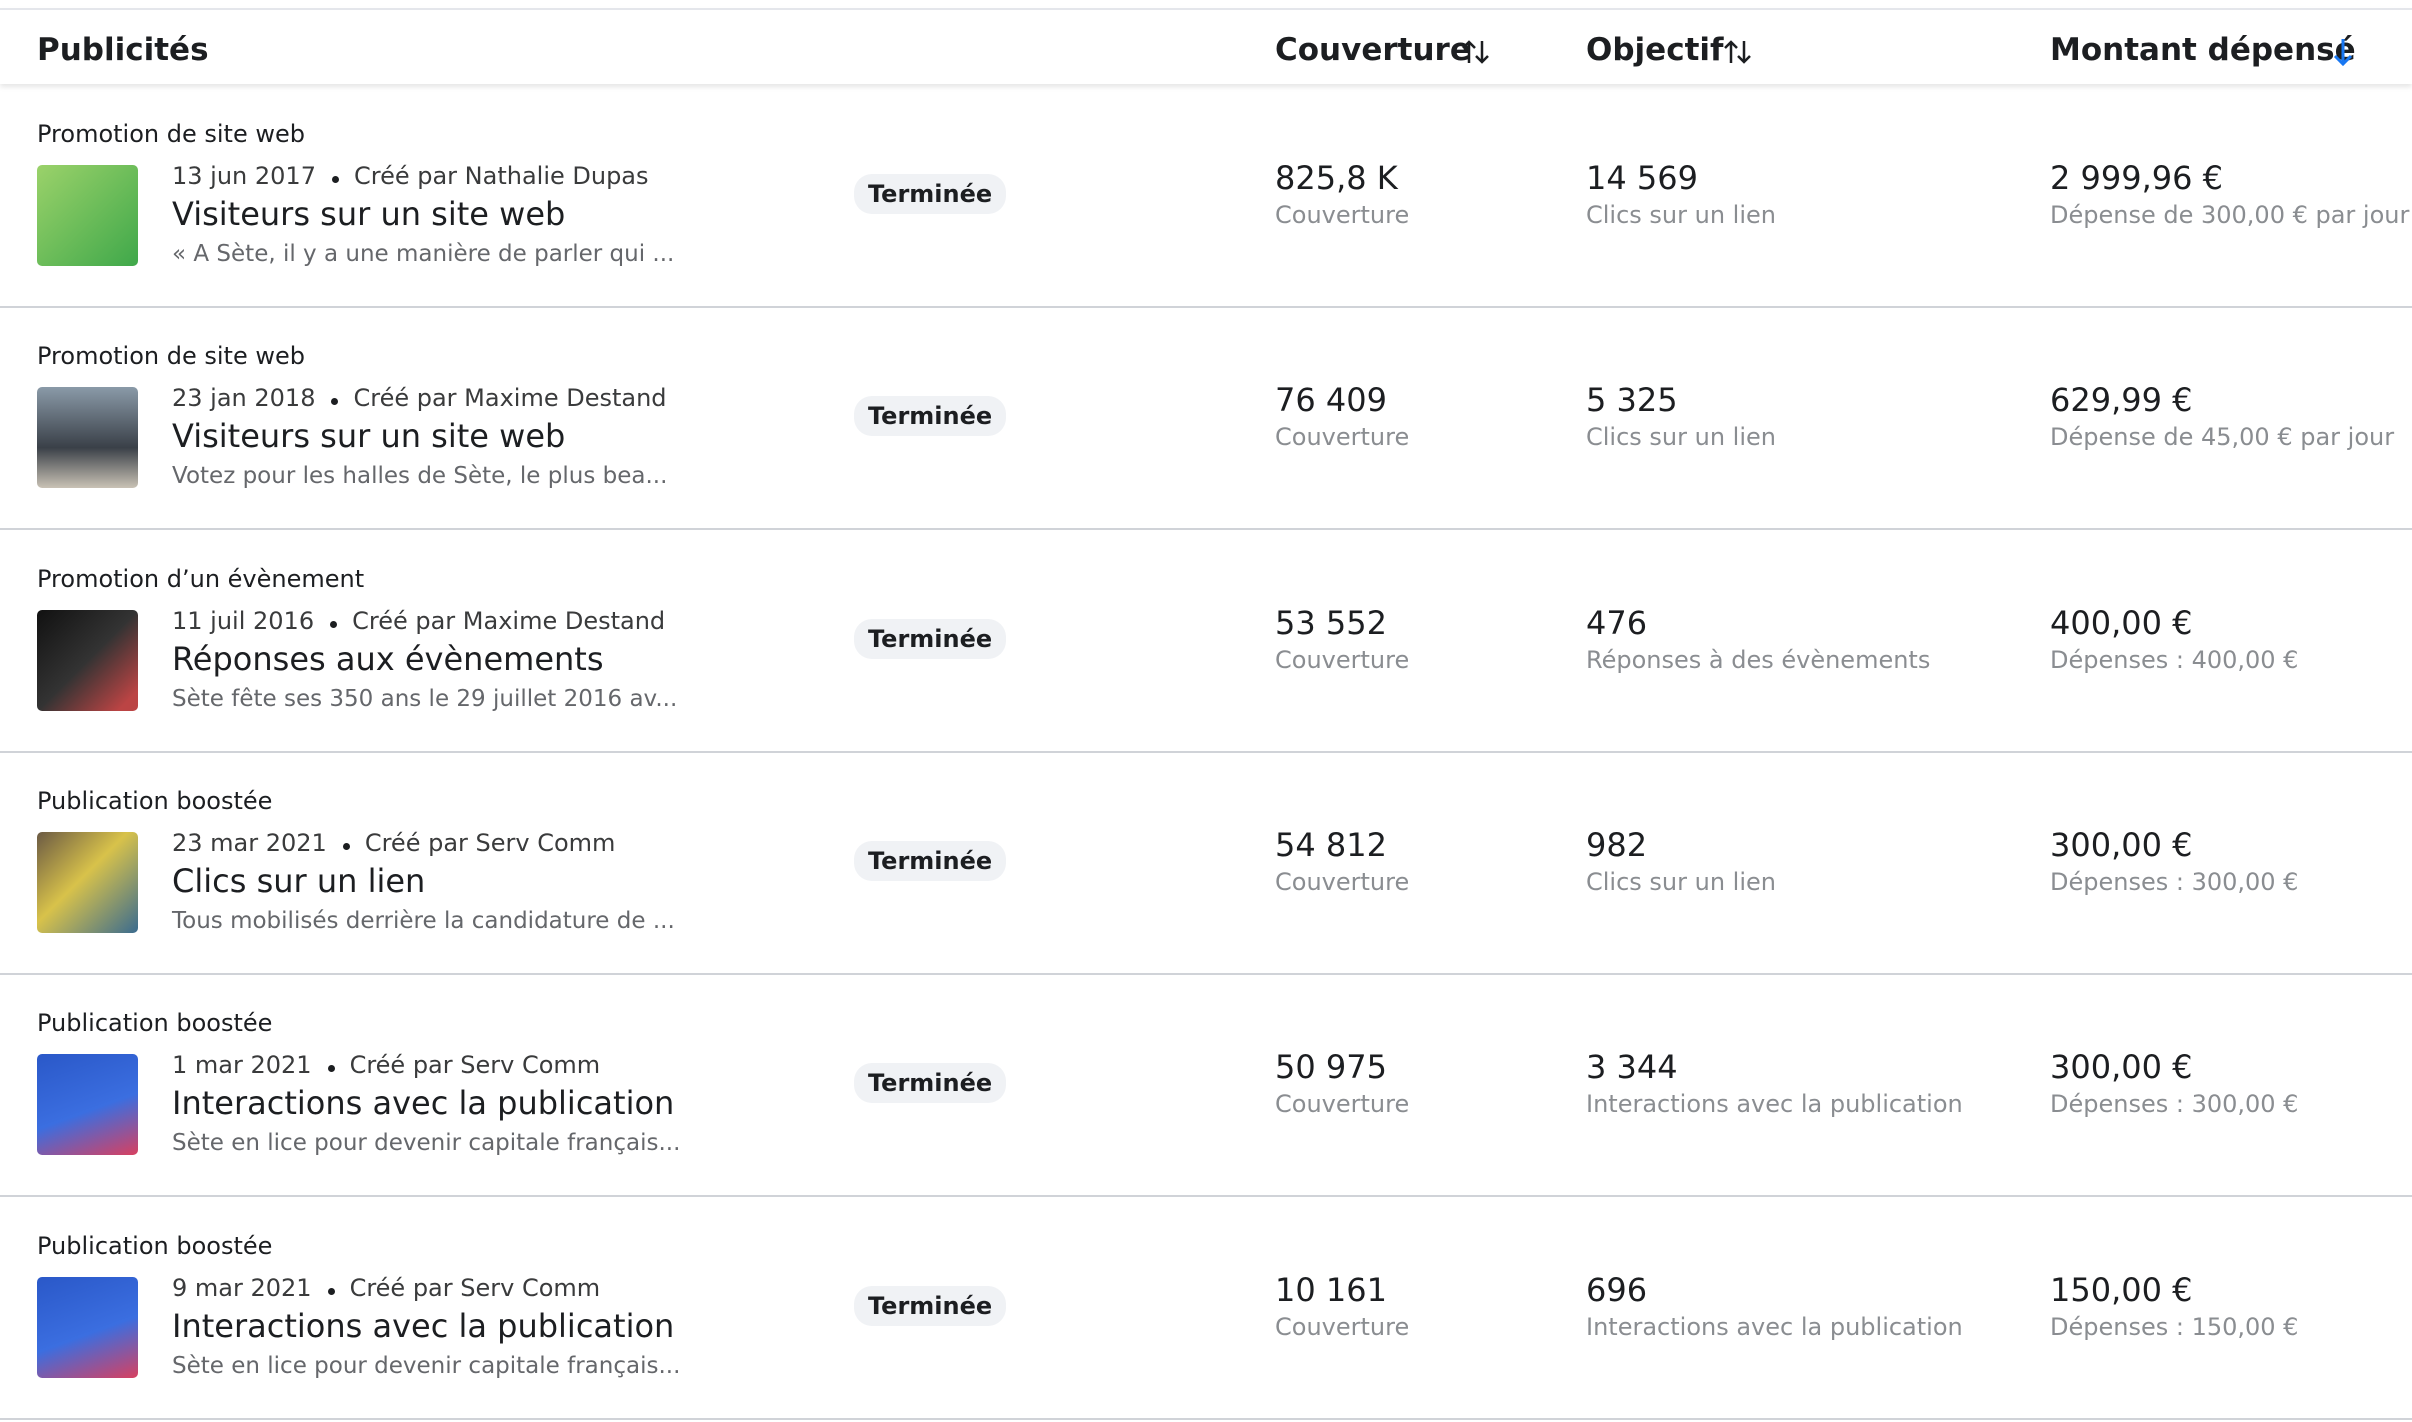 Image resolution: width=2412 pixels, height=1422 pixels. I want to click on column-title: Montant dépensé, so click(2203, 50).